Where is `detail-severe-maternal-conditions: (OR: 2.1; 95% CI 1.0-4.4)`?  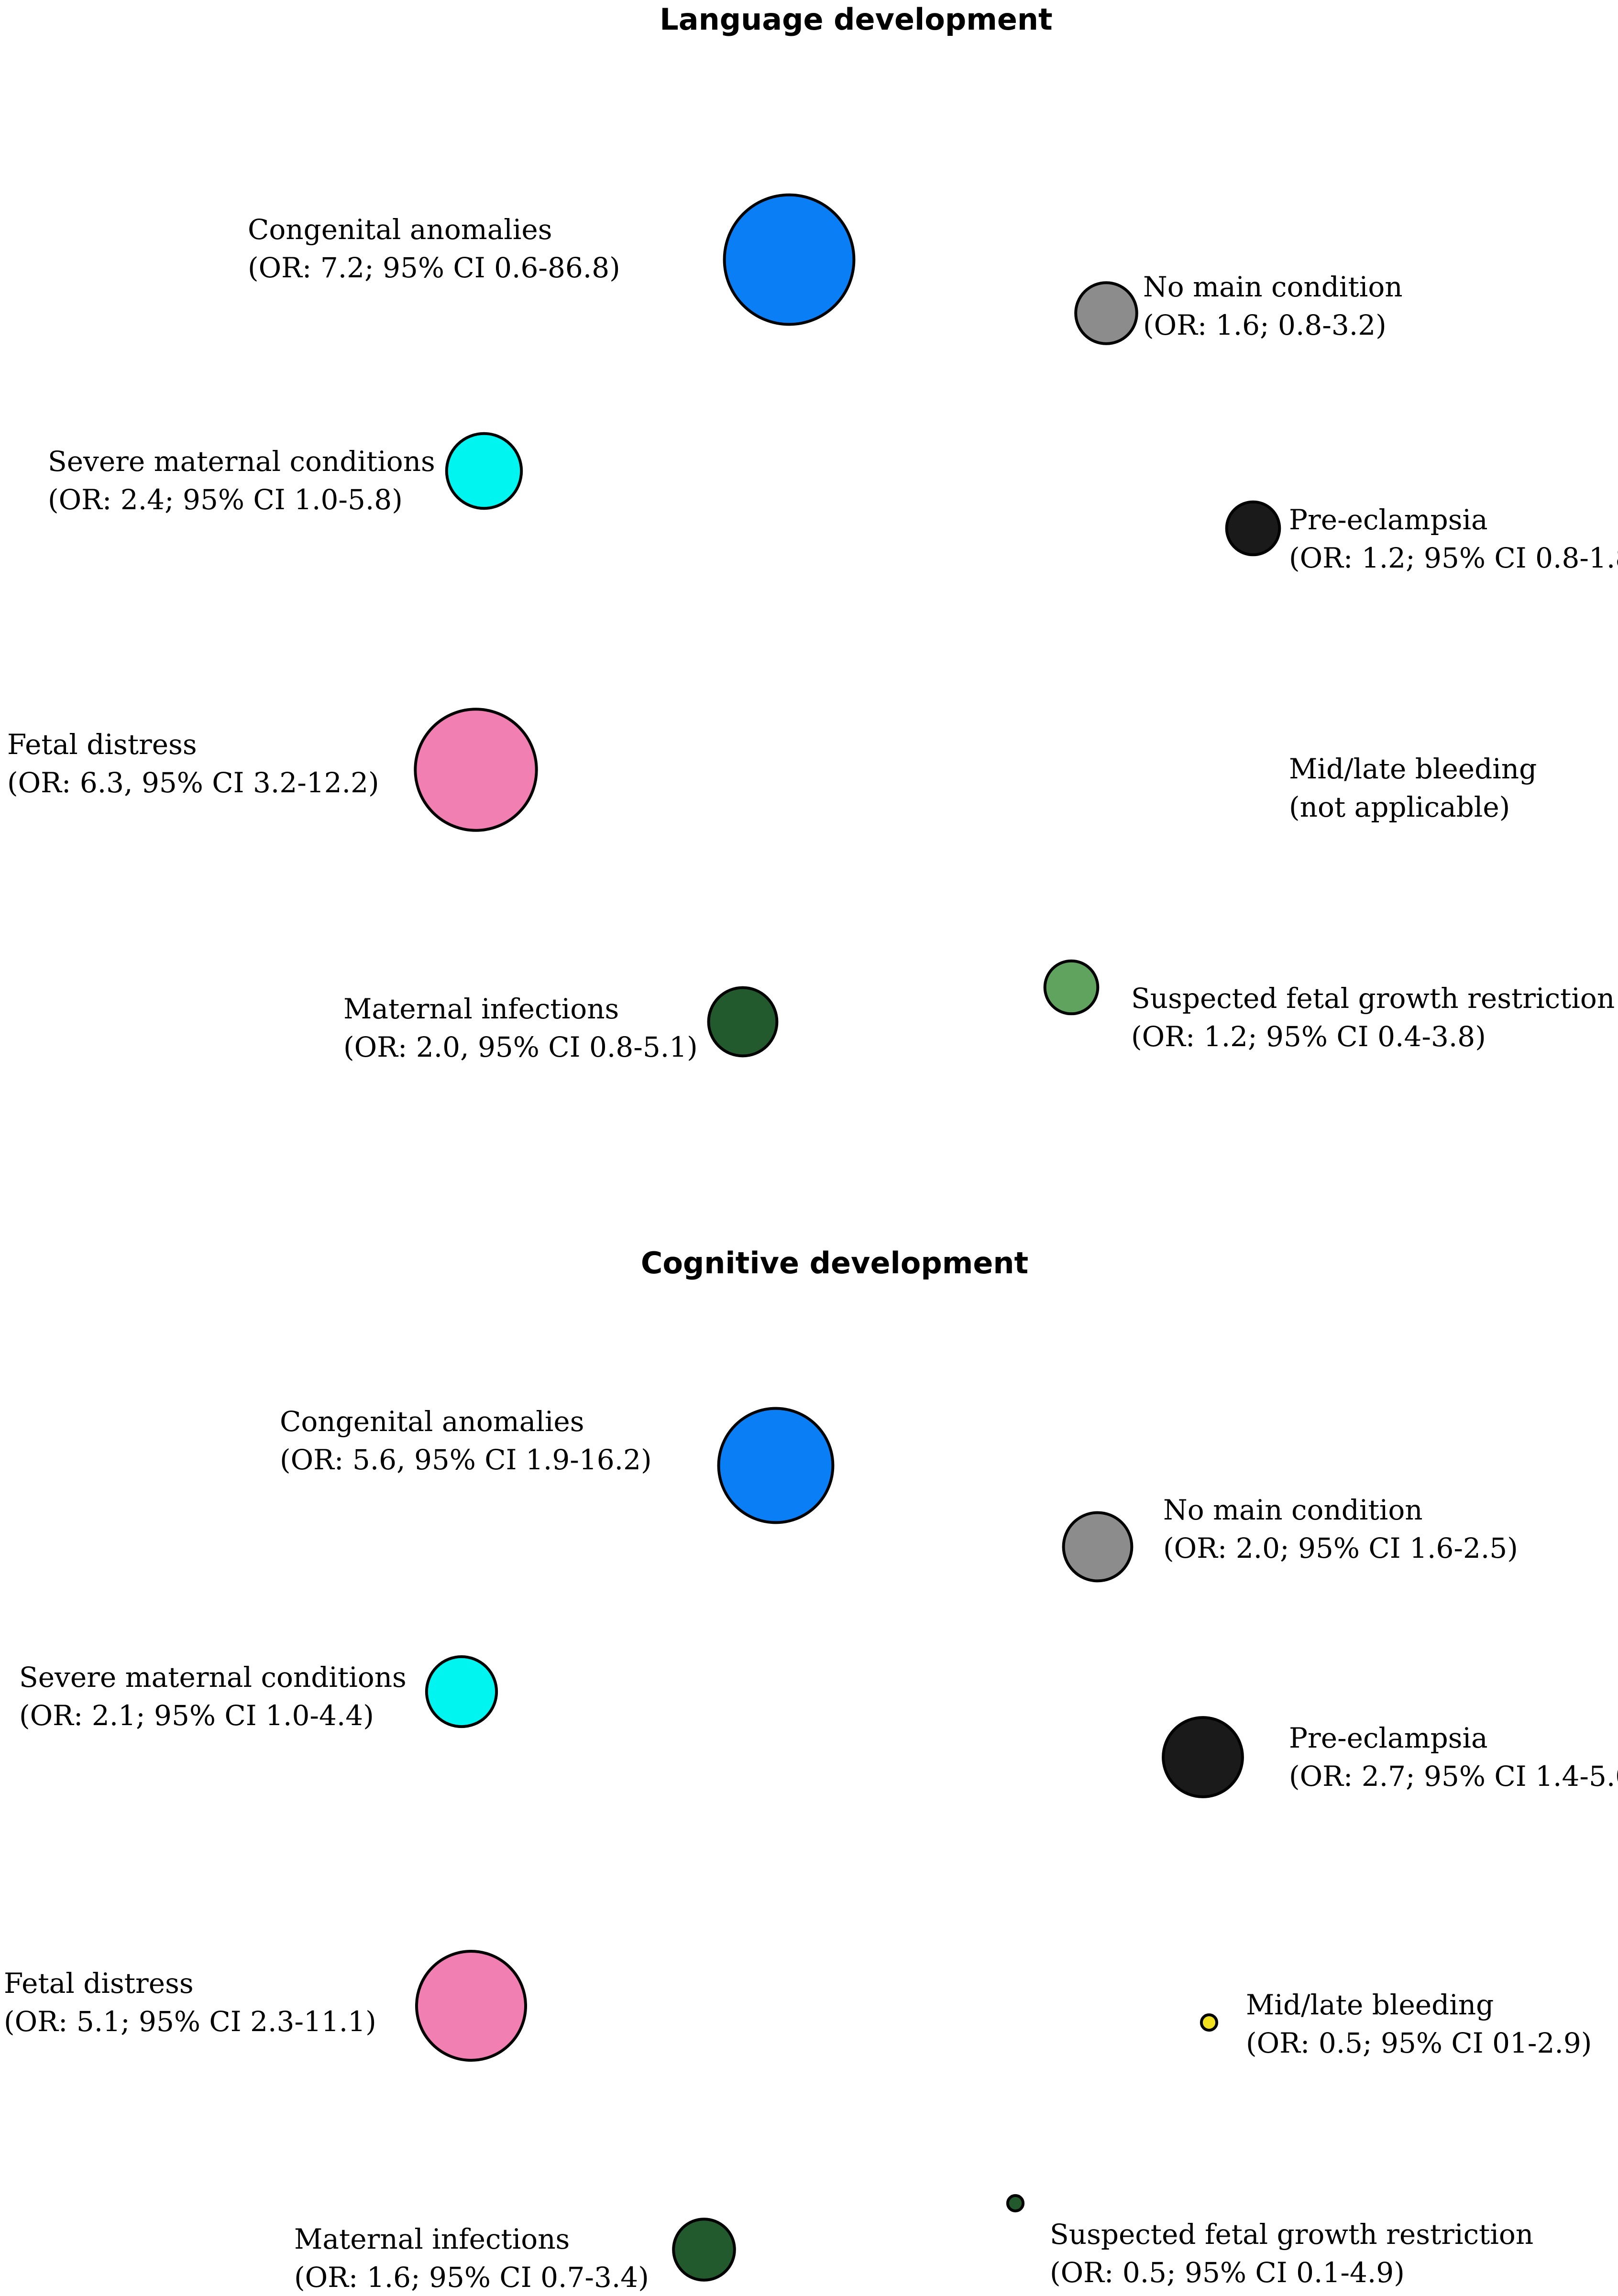
detail-severe-maternal-conditions: (OR: 2.1; 95% CI 1.0-4.4) is located at coordinates (196, 1715).